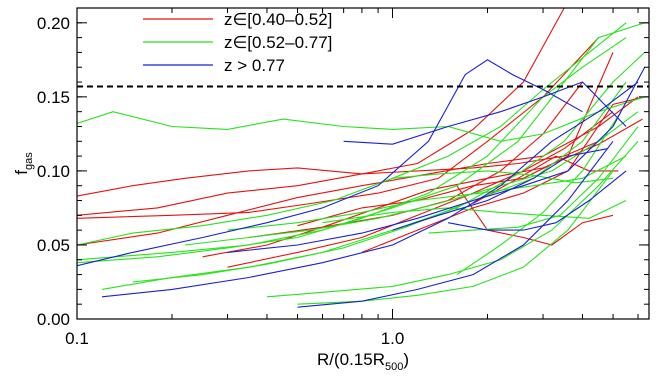 The height and width of the screenshot is (378, 667). I want to click on legend-label-2: z∈[0.52–0.77], so click(278, 42).